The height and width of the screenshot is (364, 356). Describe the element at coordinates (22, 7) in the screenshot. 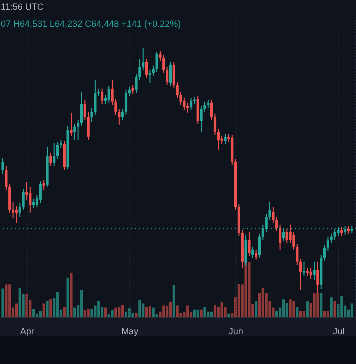

I see `text: 11:56 UTC` at that location.